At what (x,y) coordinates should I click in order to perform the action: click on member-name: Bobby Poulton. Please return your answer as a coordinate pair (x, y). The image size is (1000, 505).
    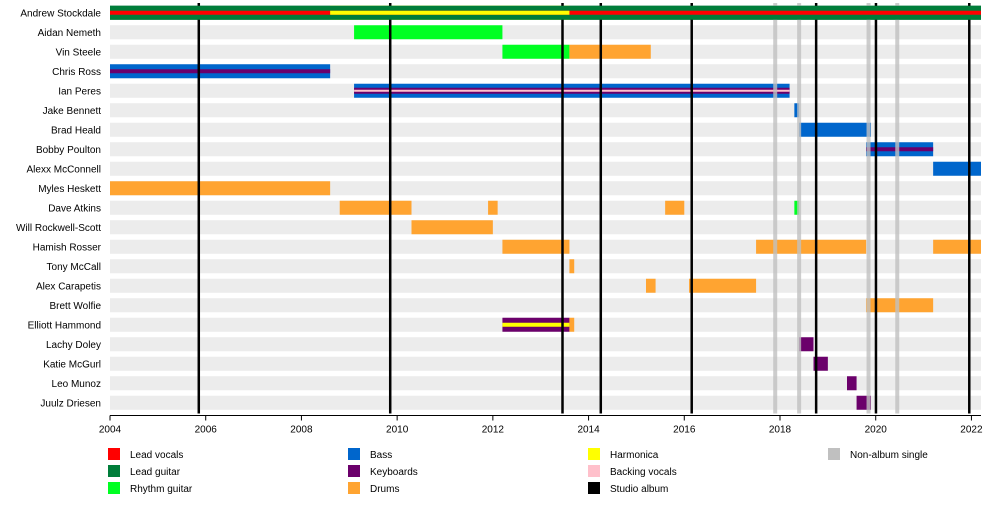
    Looking at the image, I should click on (68, 150).